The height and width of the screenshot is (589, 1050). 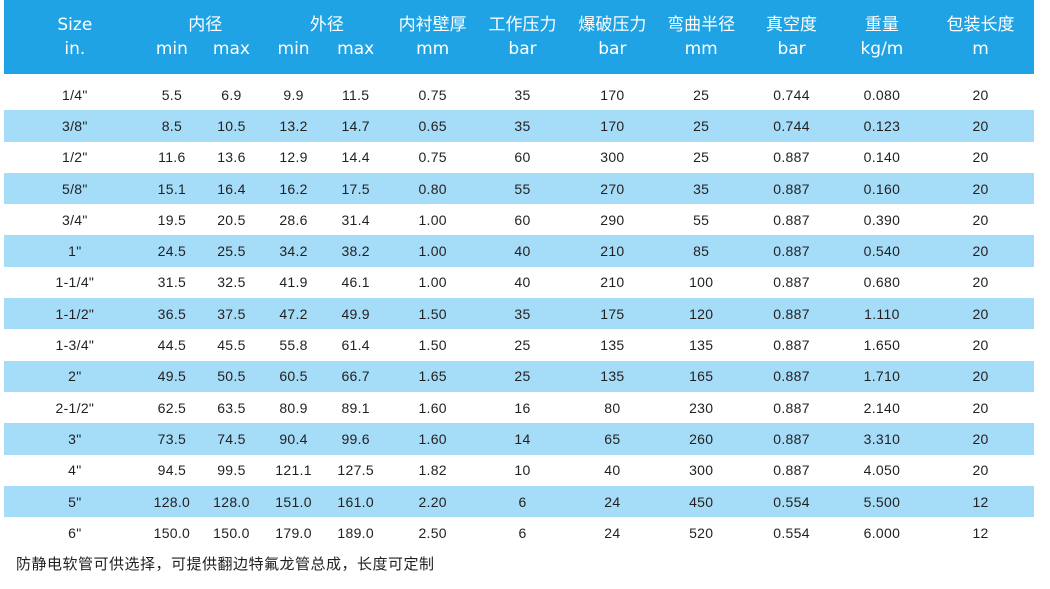 What do you see at coordinates (882, 220) in the screenshot?
I see `cell-weight: 0.390` at bounding box center [882, 220].